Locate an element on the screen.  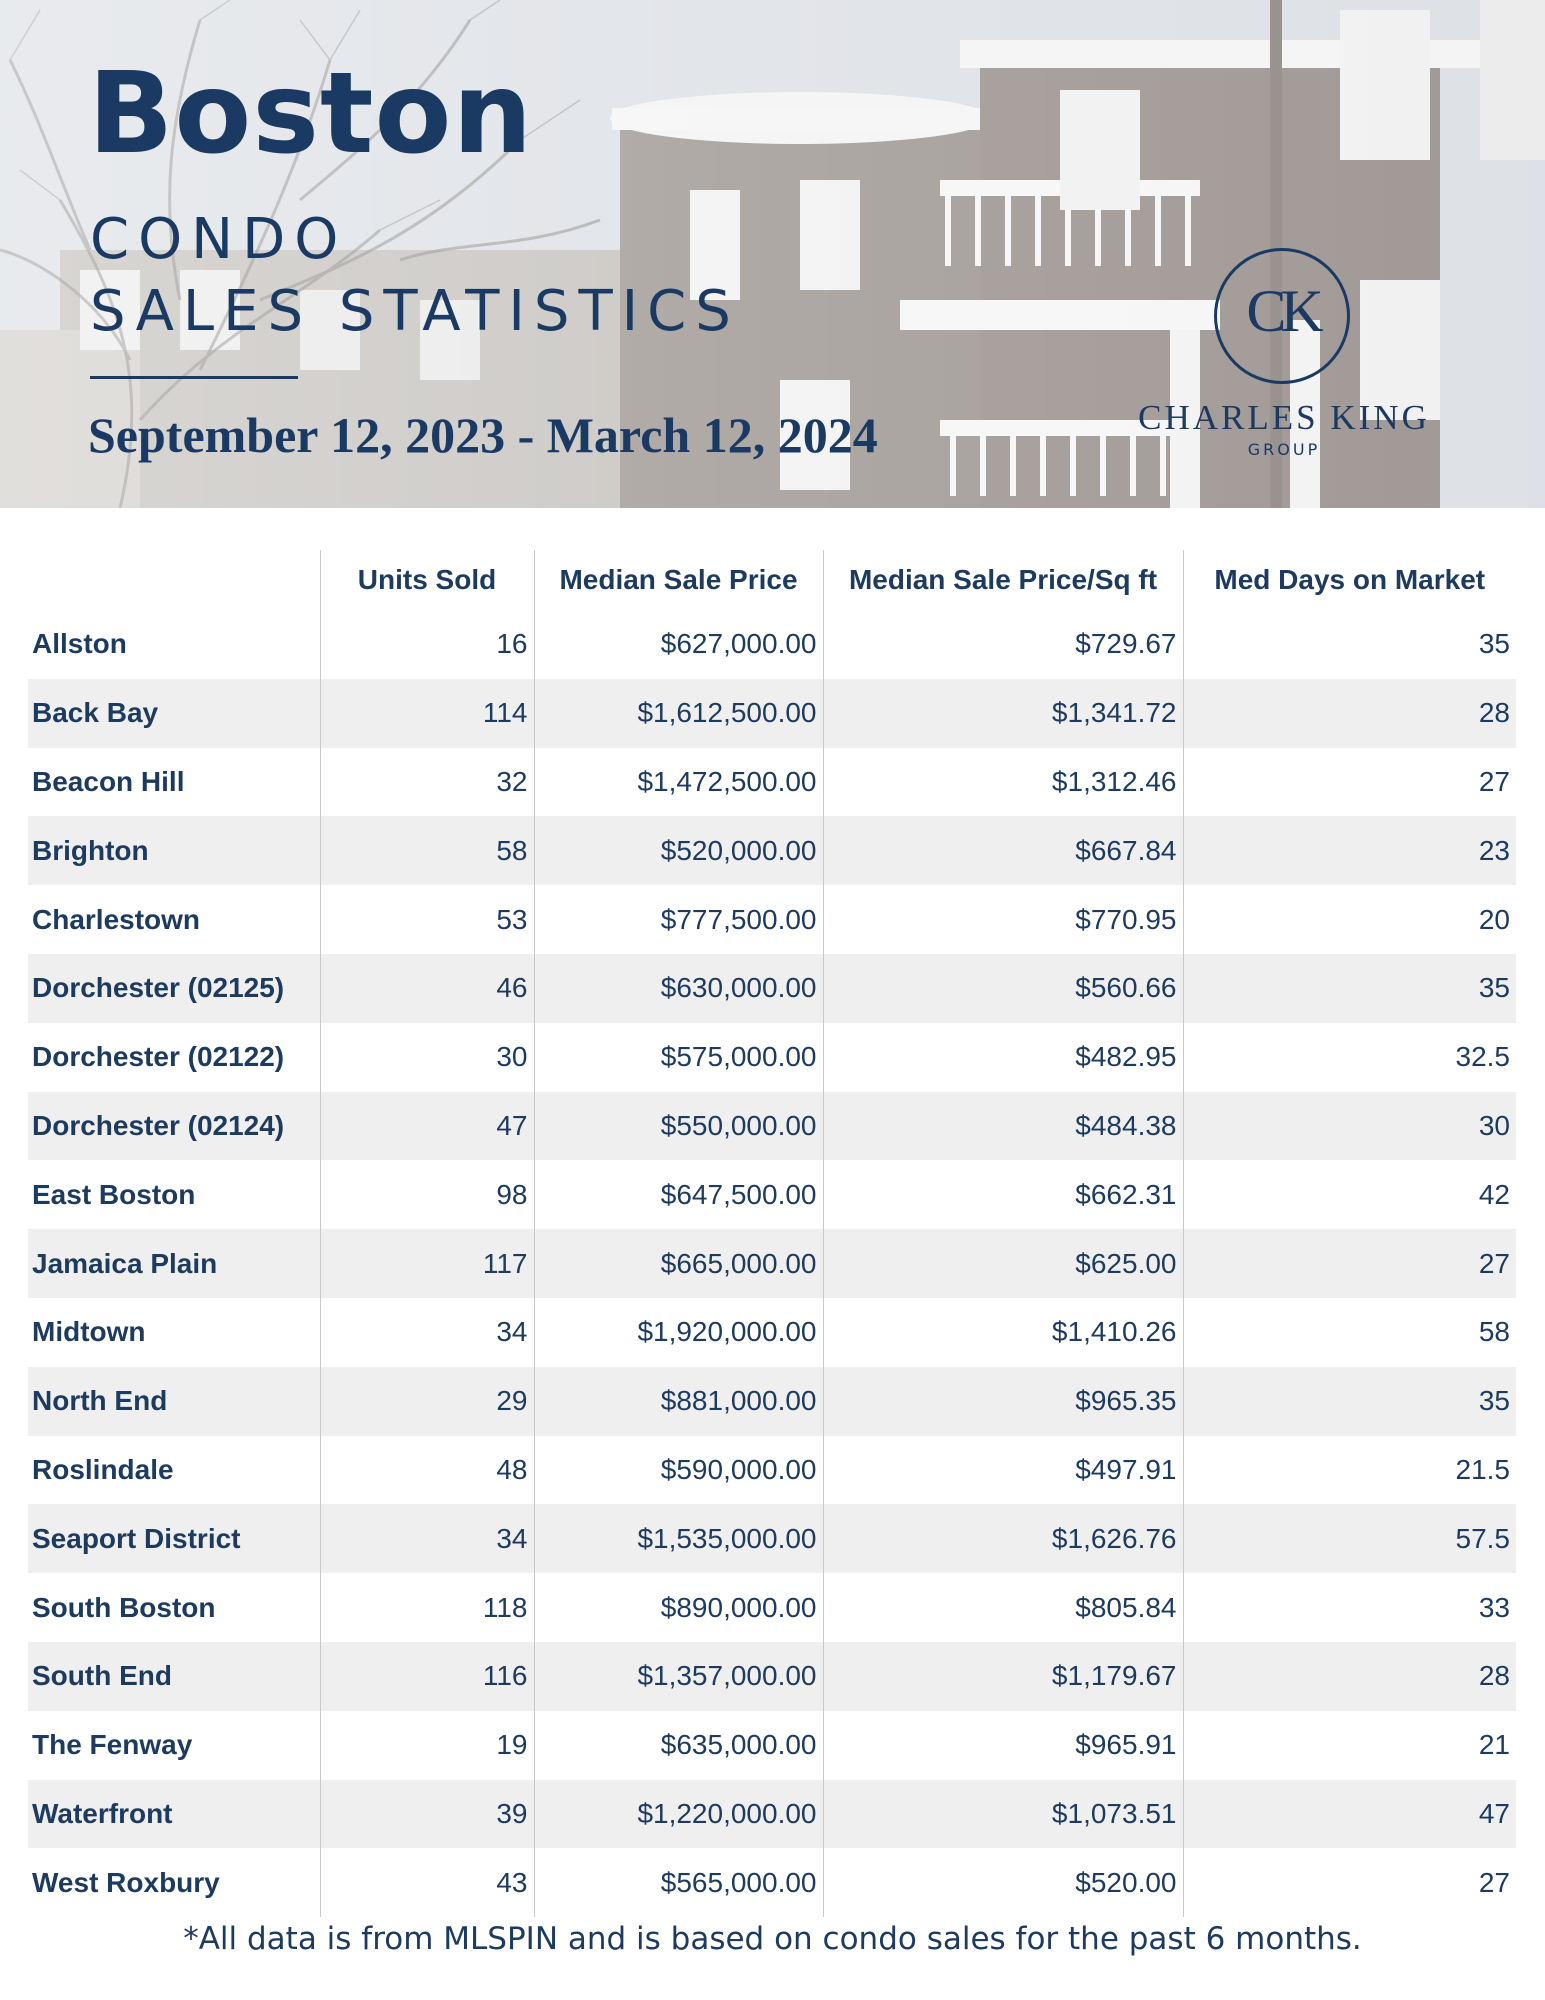
cell-units-sold: 19 is located at coordinates (426, 1745).